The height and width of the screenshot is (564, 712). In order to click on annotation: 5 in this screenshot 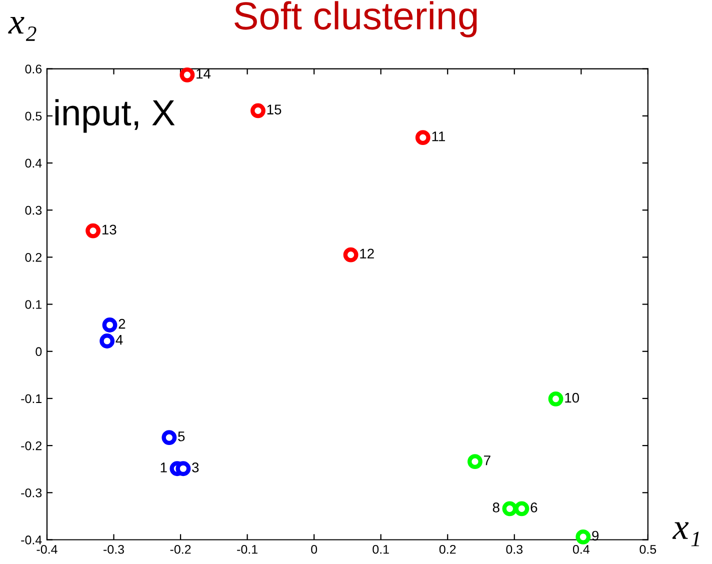, I will do `click(181, 437)`.